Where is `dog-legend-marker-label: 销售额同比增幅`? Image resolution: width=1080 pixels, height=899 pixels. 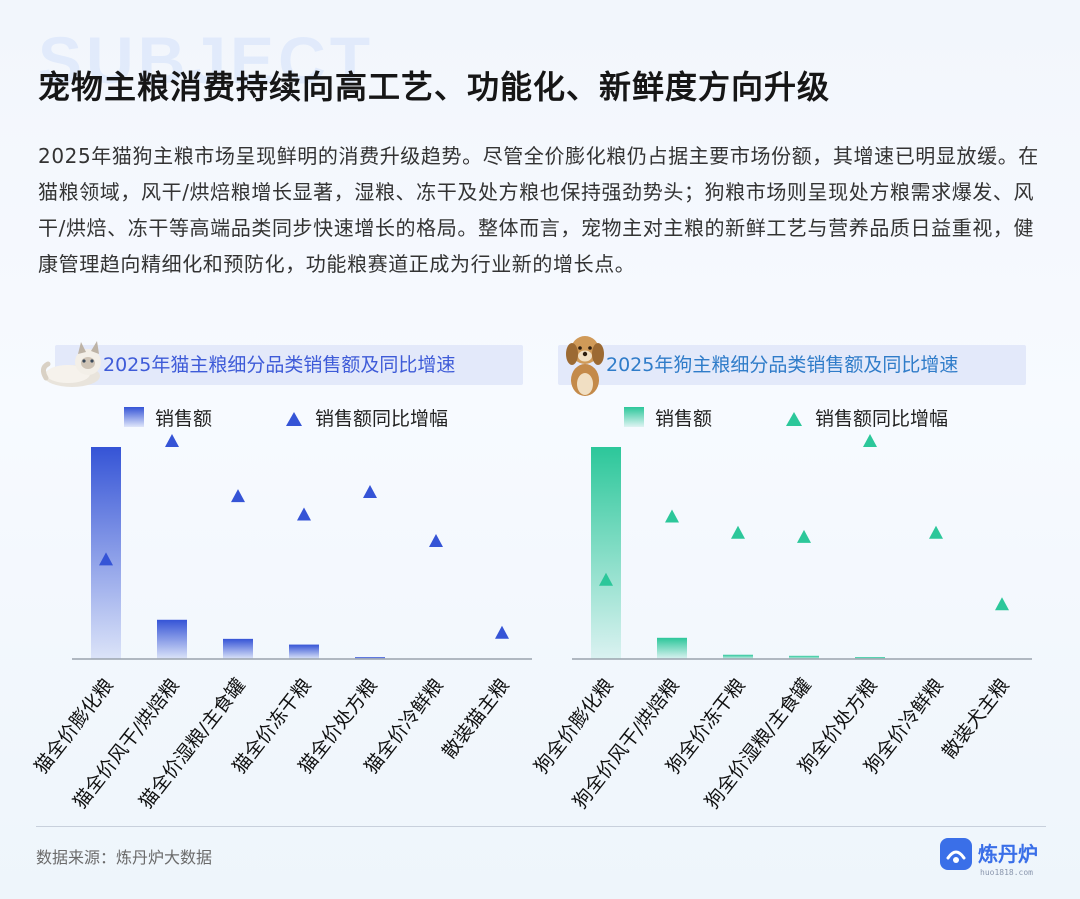 dog-legend-marker-label: 销售额同比增幅 is located at coordinates (881, 419).